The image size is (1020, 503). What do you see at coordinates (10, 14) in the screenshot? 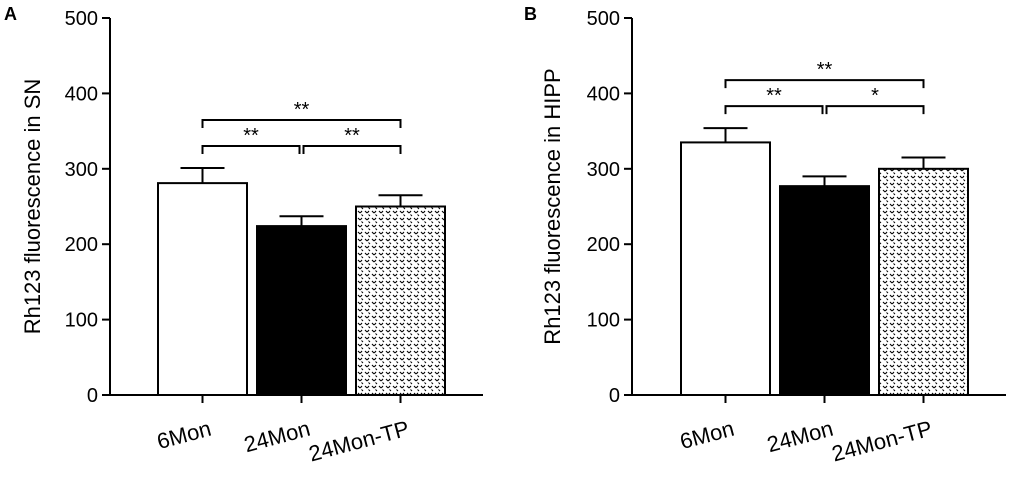
I see `panel-label: A` at bounding box center [10, 14].